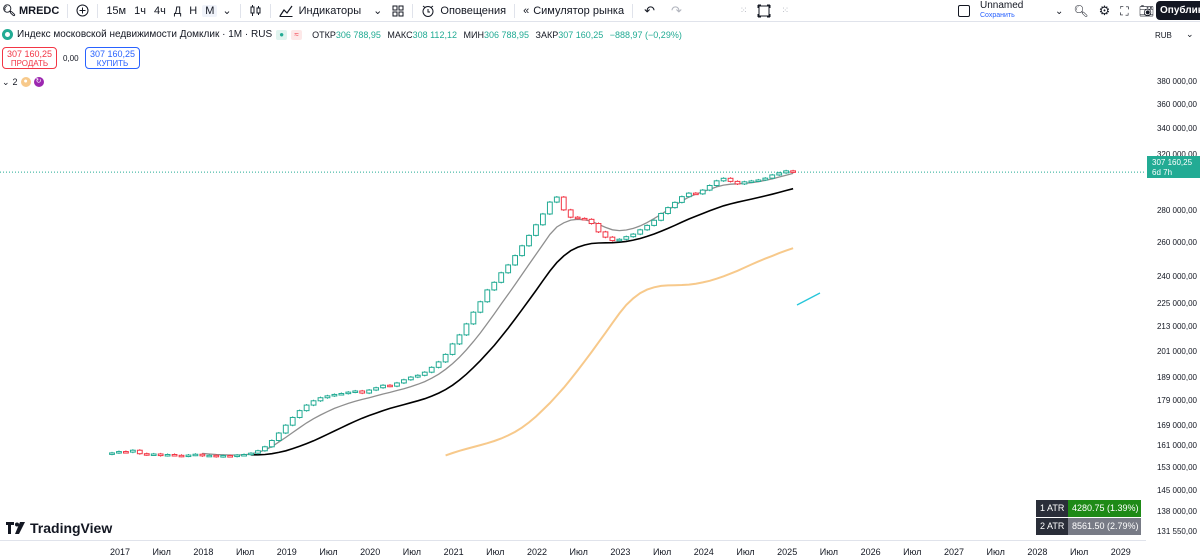  Describe the element at coordinates (473, 10) in the screenshot. I see `alerts-label: Оповещения` at that location.